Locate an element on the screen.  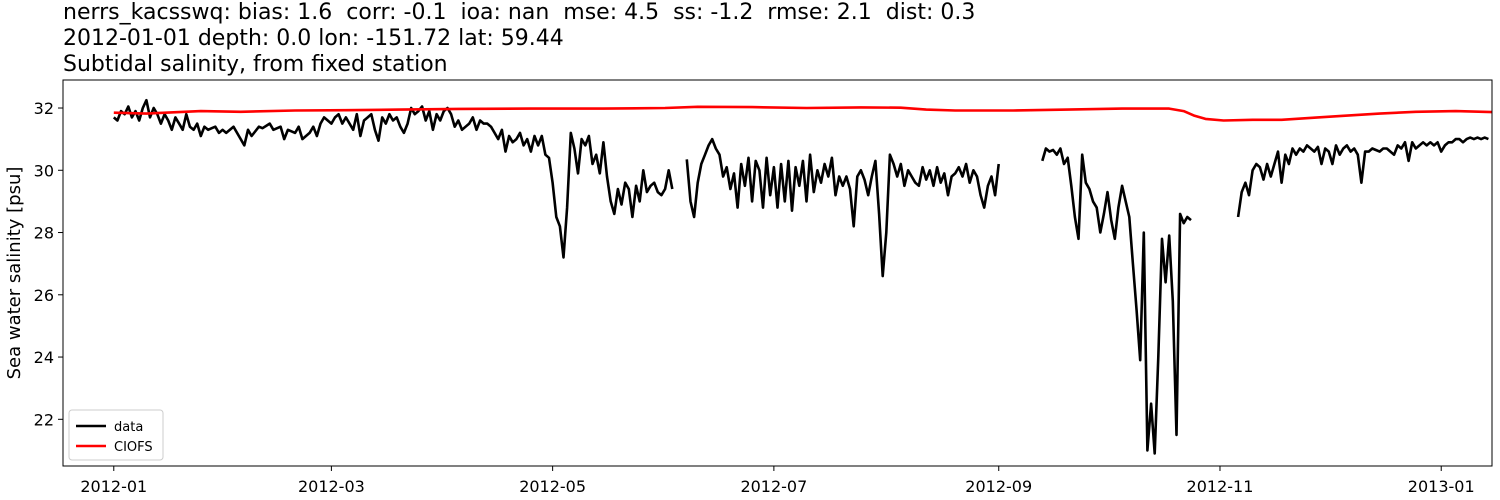
x-tick-label: 2012-03 is located at coordinates (331, 486).